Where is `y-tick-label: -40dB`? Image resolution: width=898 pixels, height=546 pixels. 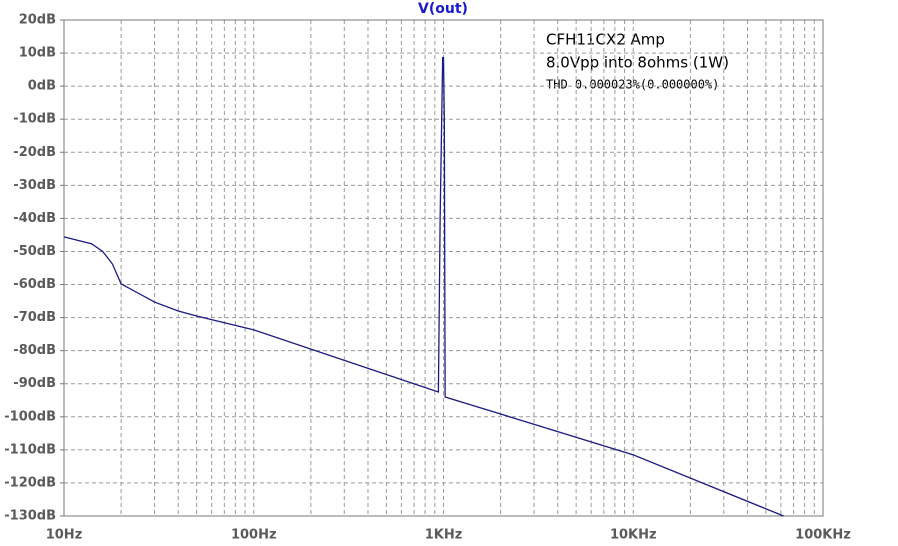 y-tick-label: -40dB is located at coordinates (34, 218).